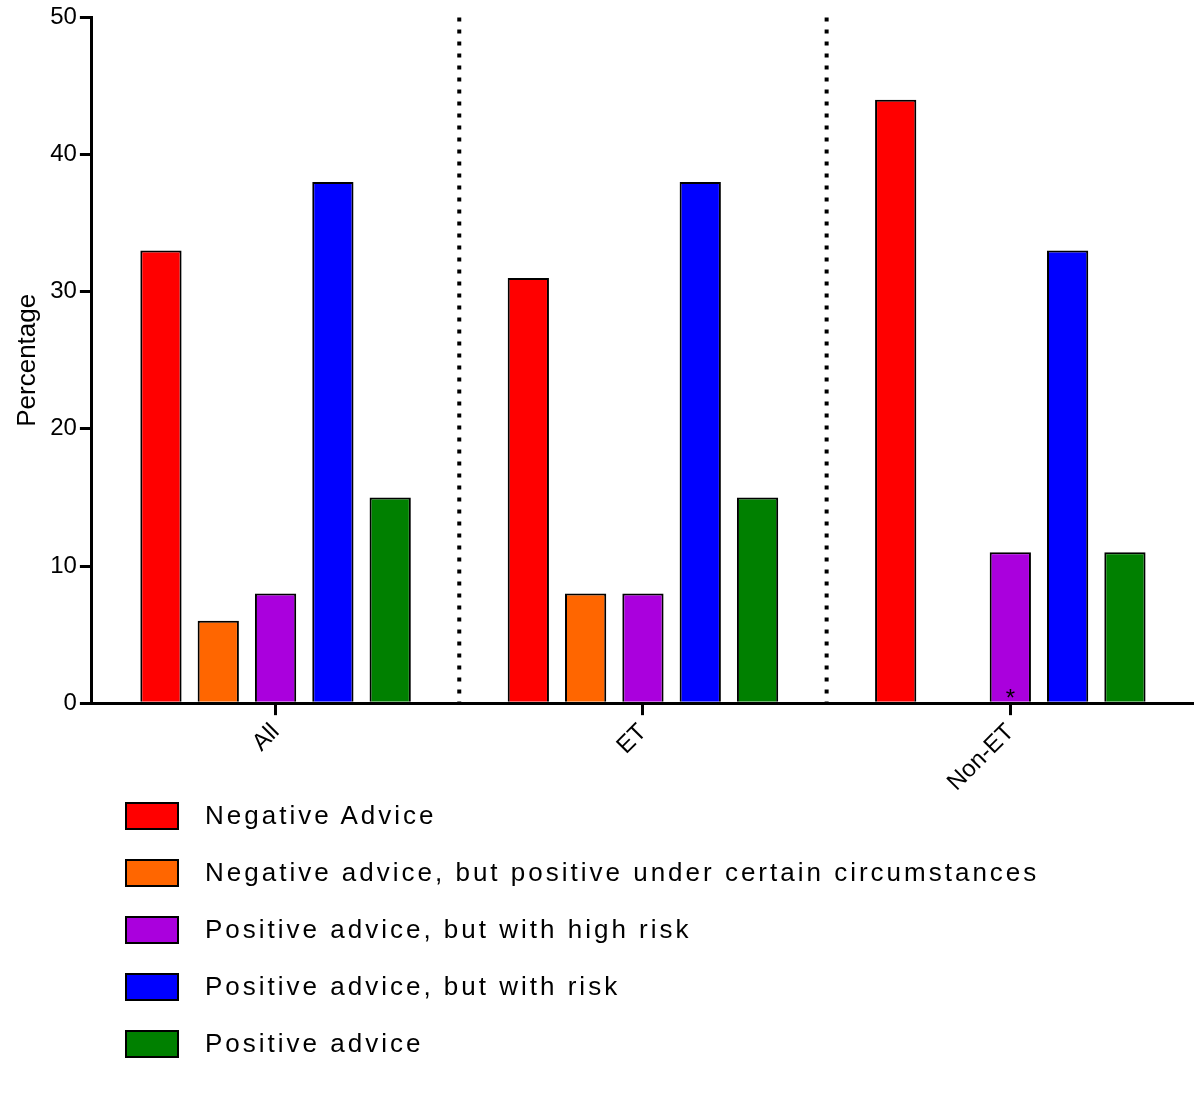 The height and width of the screenshot is (1108, 1194). Describe the element at coordinates (1010, 697) in the screenshot. I see `annotation: *` at that location.